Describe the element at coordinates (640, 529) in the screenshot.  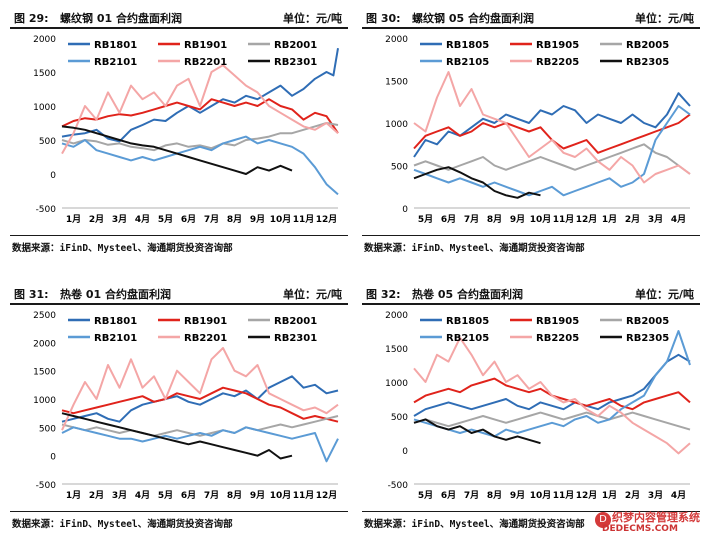
I see `watermark-url: DEDECMS.COM` at that location.